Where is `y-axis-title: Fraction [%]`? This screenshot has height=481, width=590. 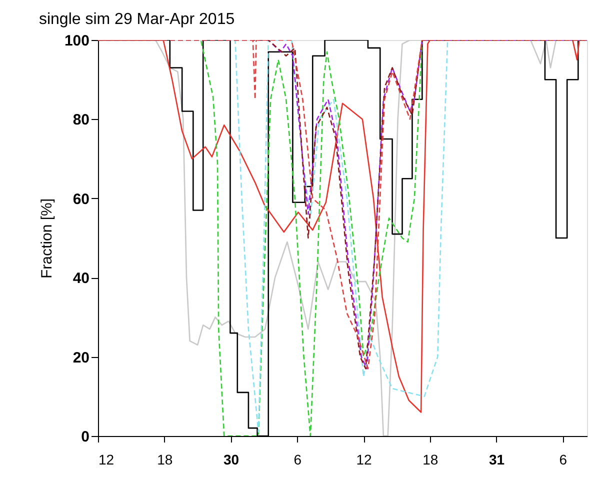 y-axis-title: Fraction [%] is located at coordinates (47, 238).